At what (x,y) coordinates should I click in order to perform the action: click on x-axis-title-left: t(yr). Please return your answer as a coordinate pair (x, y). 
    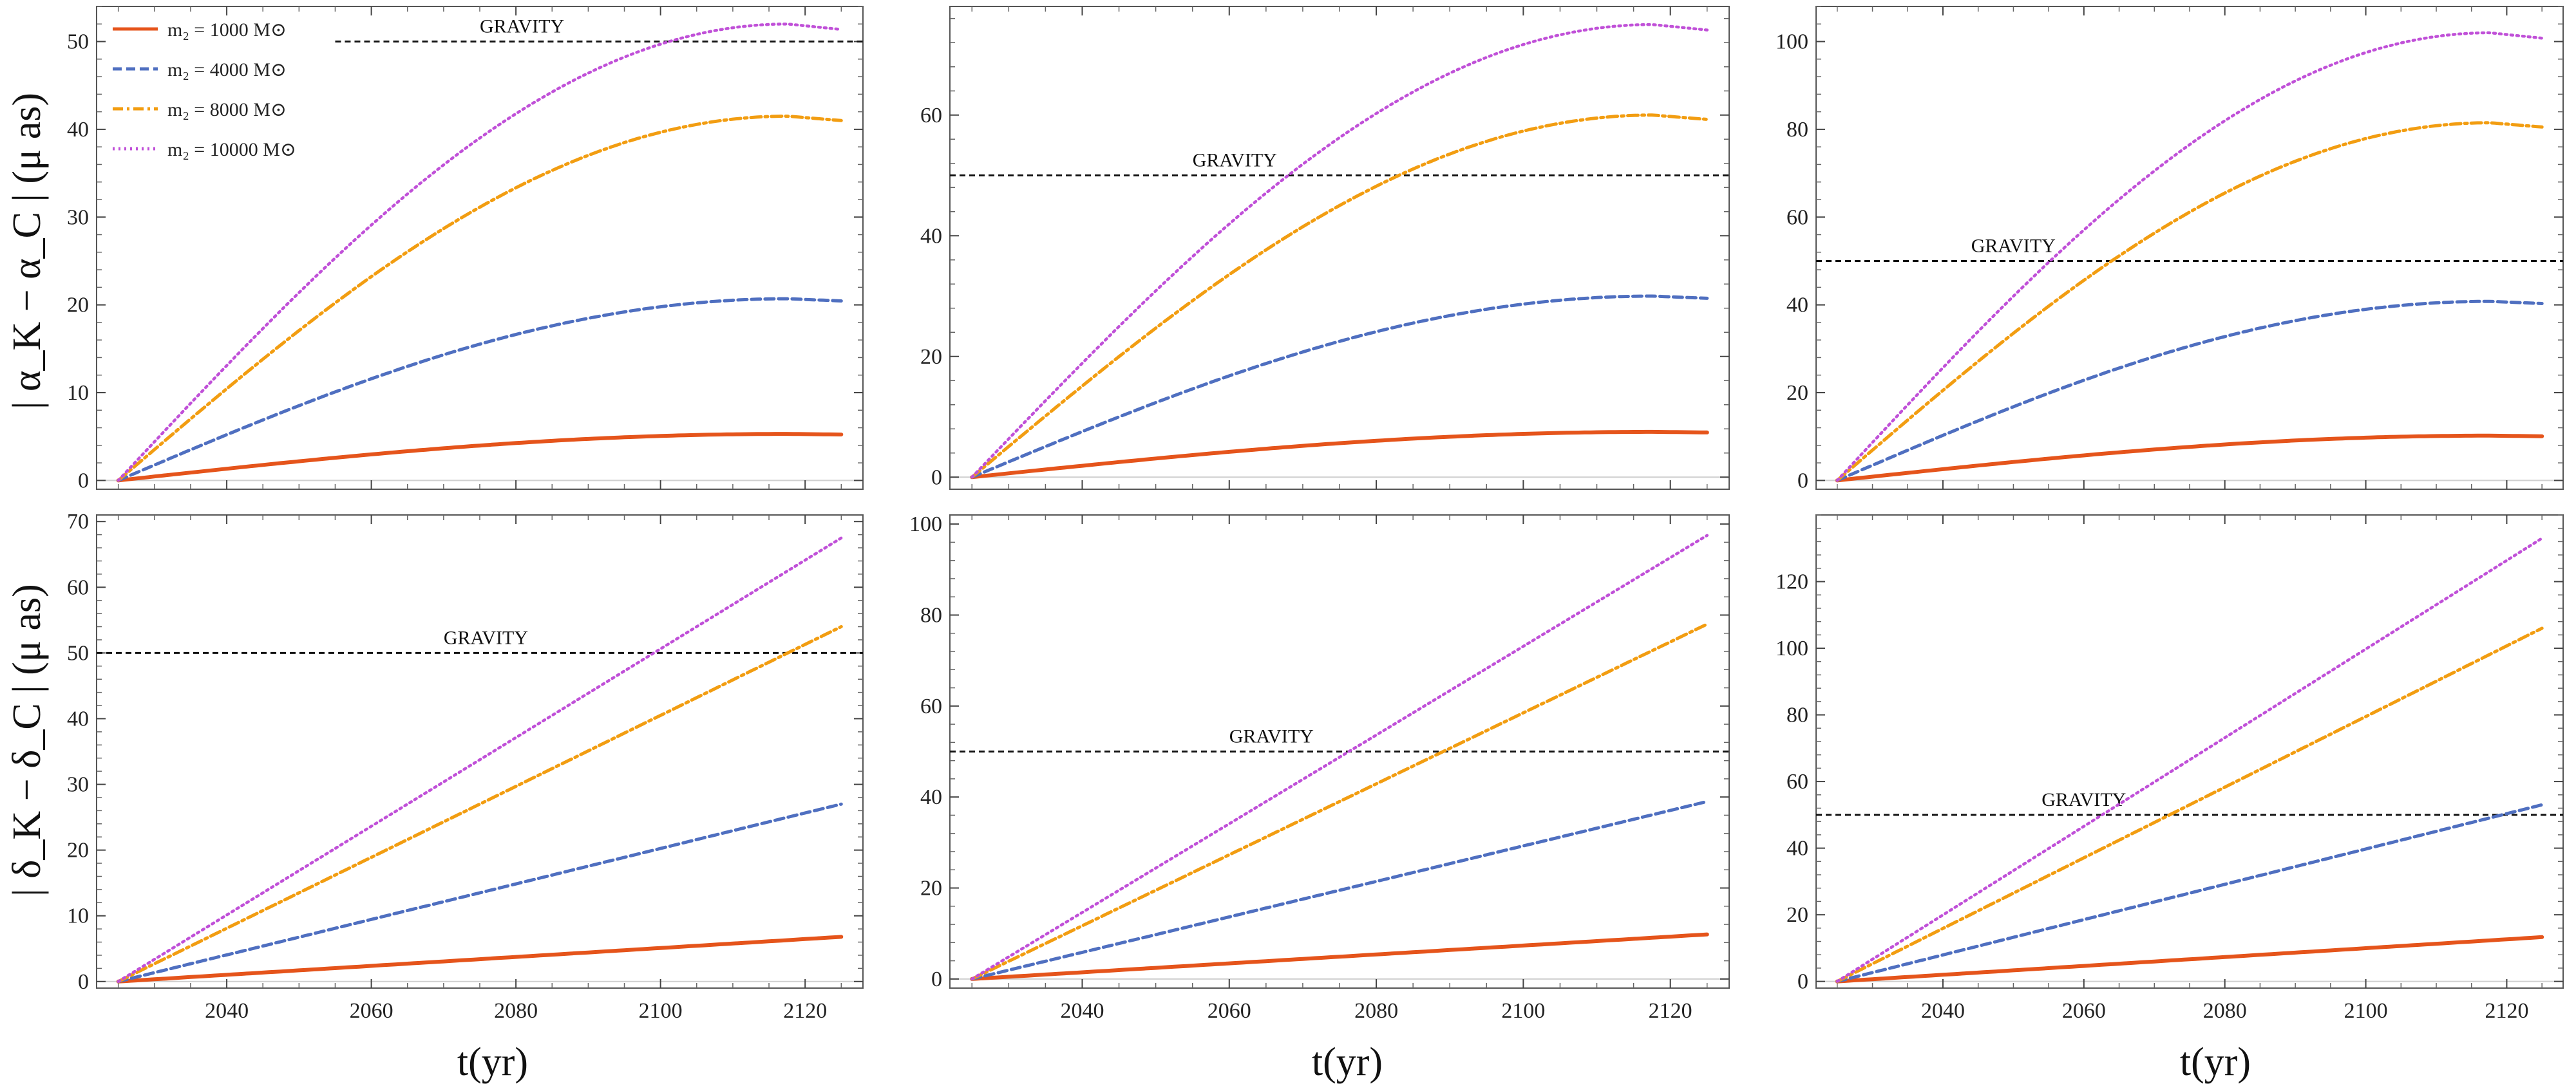
    Looking at the image, I should click on (493, 1062).